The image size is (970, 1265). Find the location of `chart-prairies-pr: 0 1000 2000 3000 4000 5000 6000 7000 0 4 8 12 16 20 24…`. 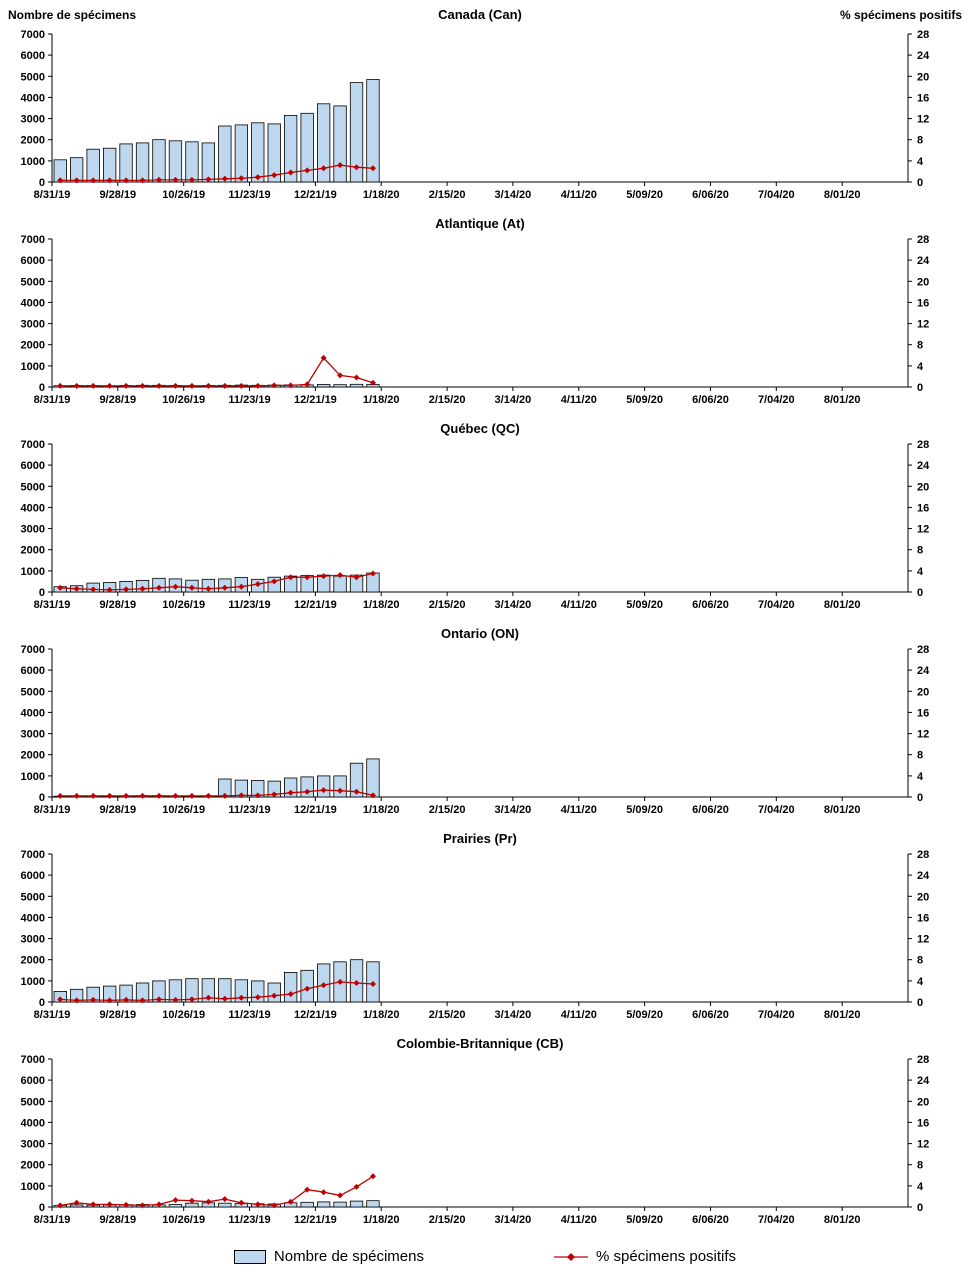

chart-prairies-pr: 0 1000 2000 3000 4000 5000 6000 7000 0 4 8 12 16 20 24… is located at coordinates (476, 935).